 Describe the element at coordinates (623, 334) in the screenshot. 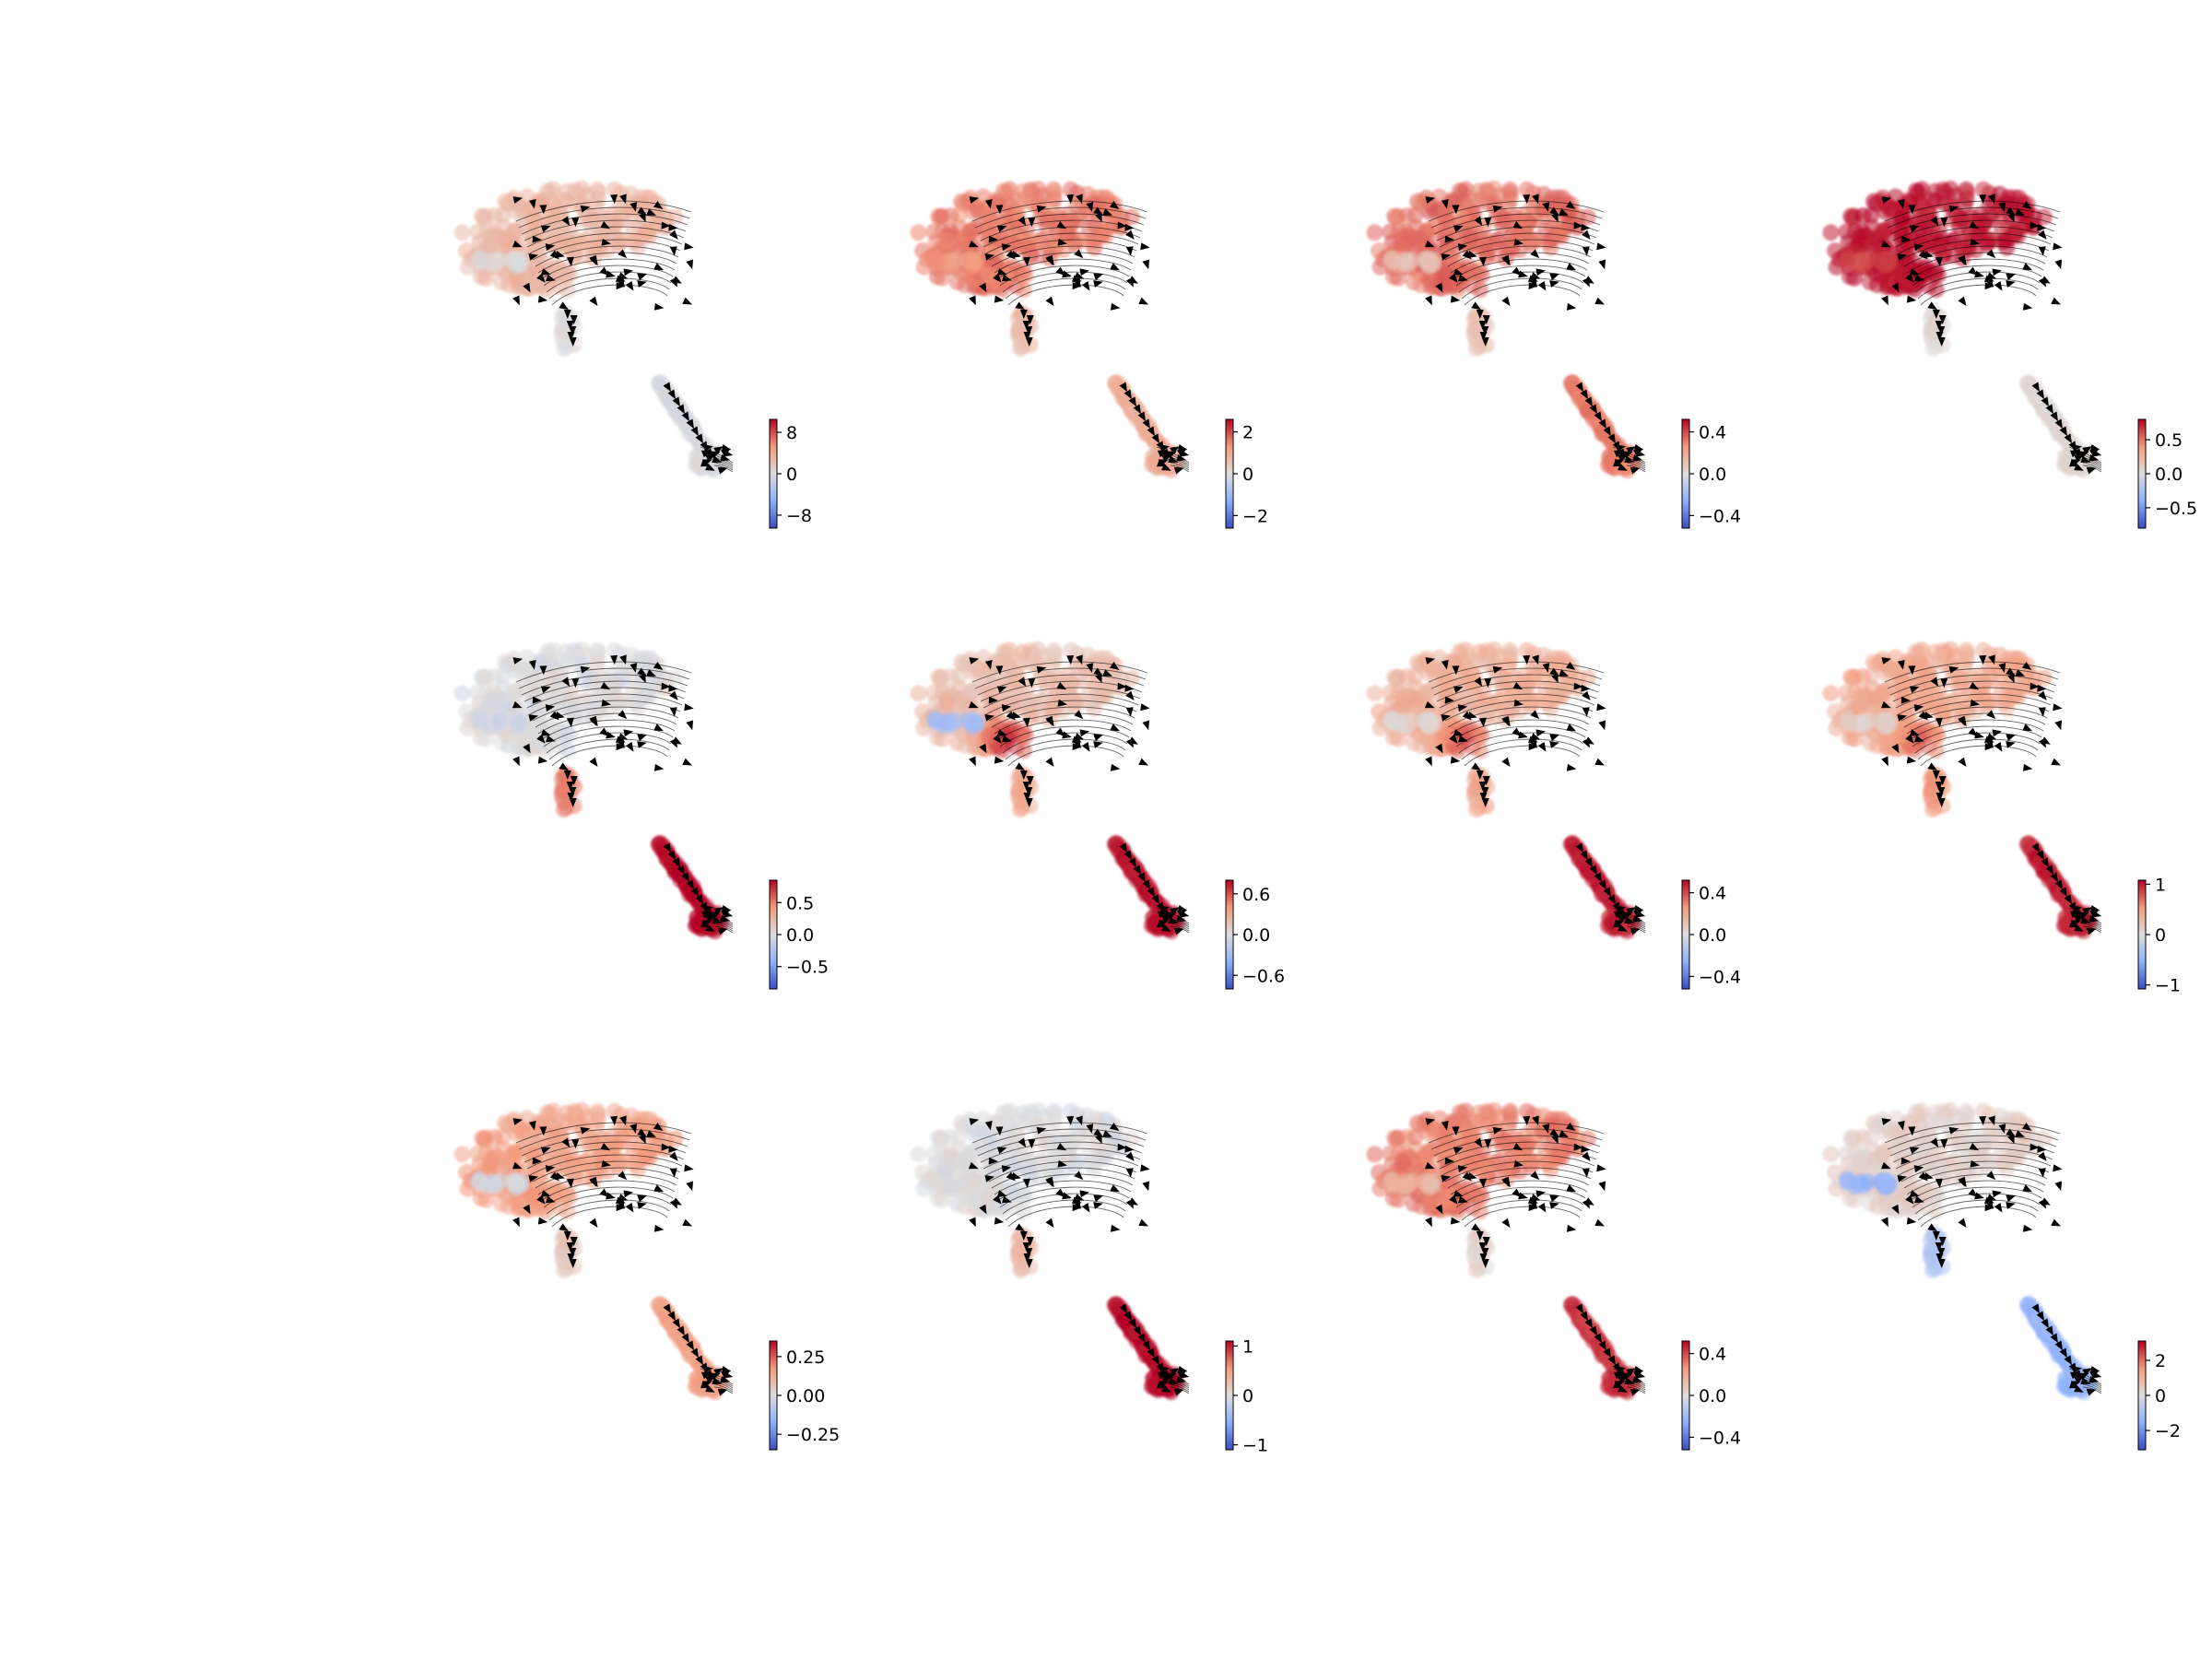

I see `velocity-arrows` at that location.